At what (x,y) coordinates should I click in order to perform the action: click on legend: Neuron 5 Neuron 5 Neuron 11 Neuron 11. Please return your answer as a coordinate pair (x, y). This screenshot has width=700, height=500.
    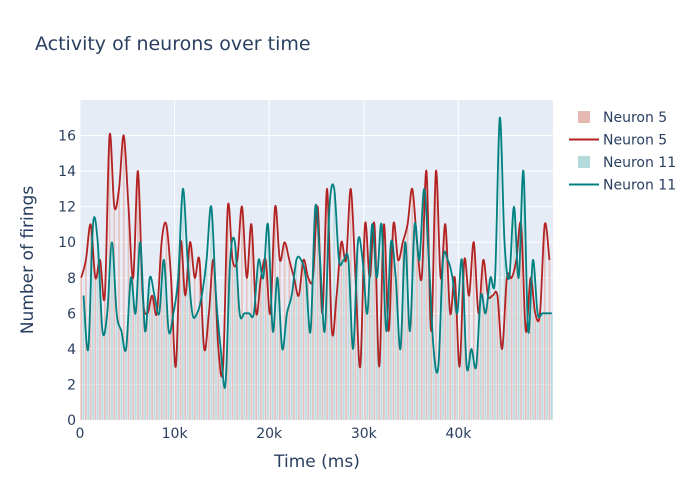
    Looking at the image, I should click on (622, 152).